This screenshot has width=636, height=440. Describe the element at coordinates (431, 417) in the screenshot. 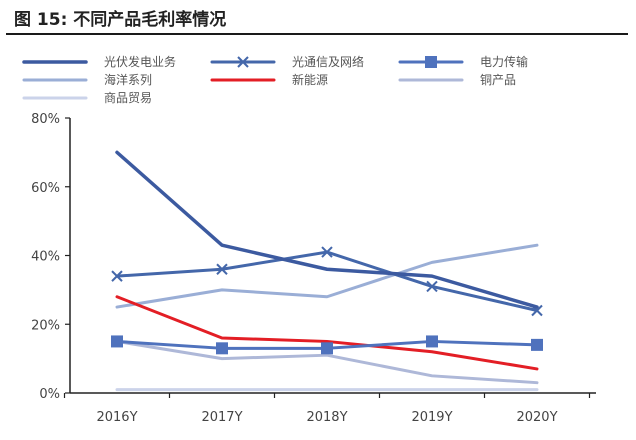

I see `x-tick-label: 2019Y` at that location.